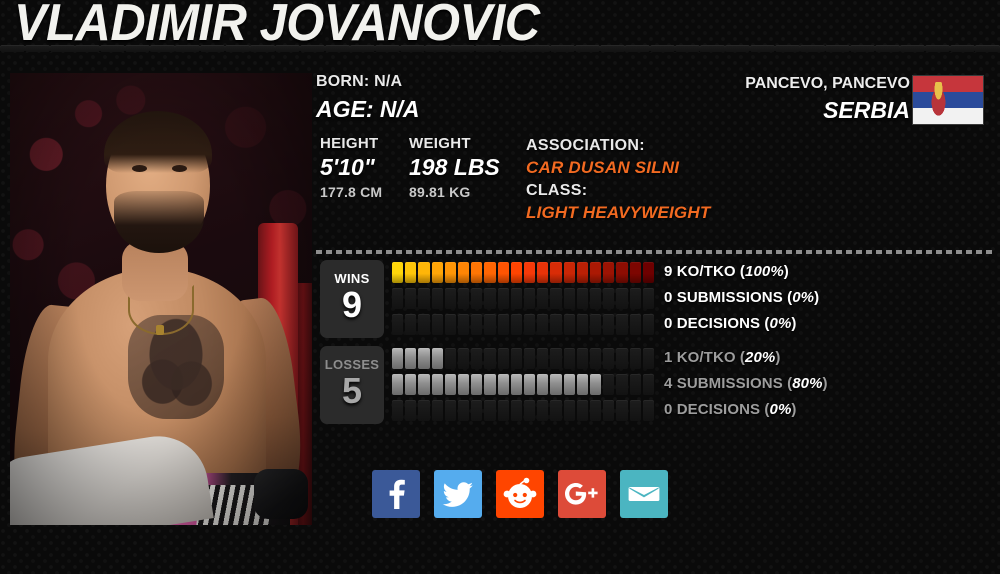 The height and width of the screenshot is (574, 1000). Describe the element at coordinates (454, 167) in the screenshot. I see `weight-column: WEIGHT 198 LBS 89.81 KG` at that location.